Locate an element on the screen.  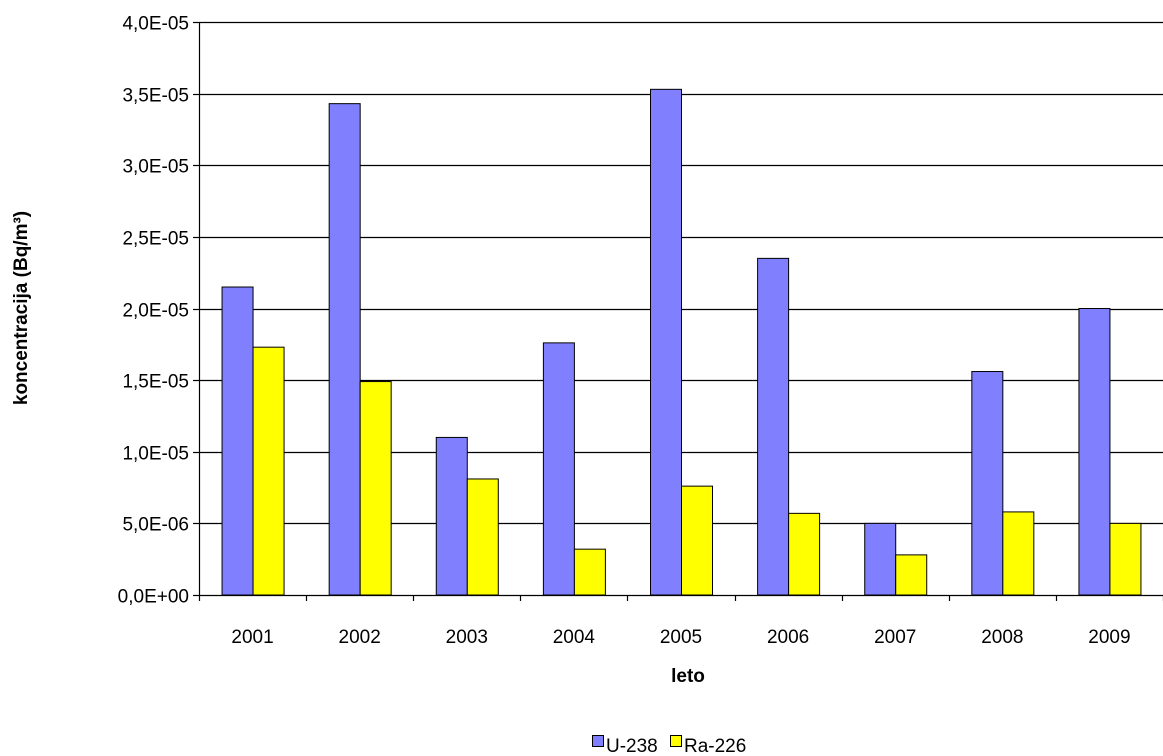
x-tick-label: 2009 is located at coordinates (1109, 637).